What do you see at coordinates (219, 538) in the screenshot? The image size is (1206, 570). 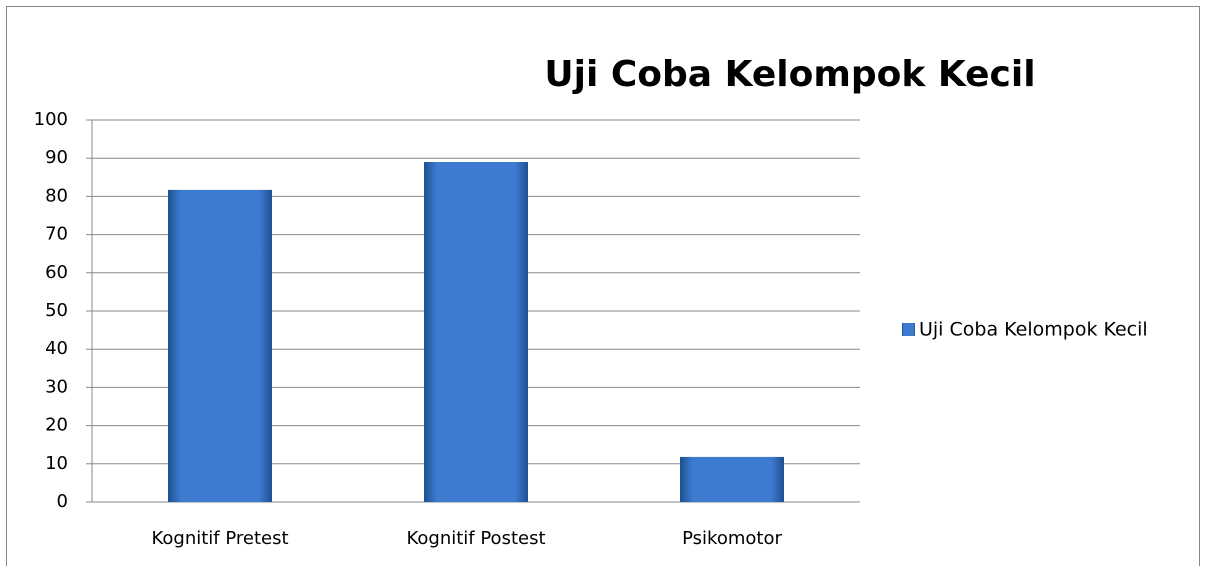 I see `x-tick-label: Kognitif Pretest` at bounding box center [219, 538].